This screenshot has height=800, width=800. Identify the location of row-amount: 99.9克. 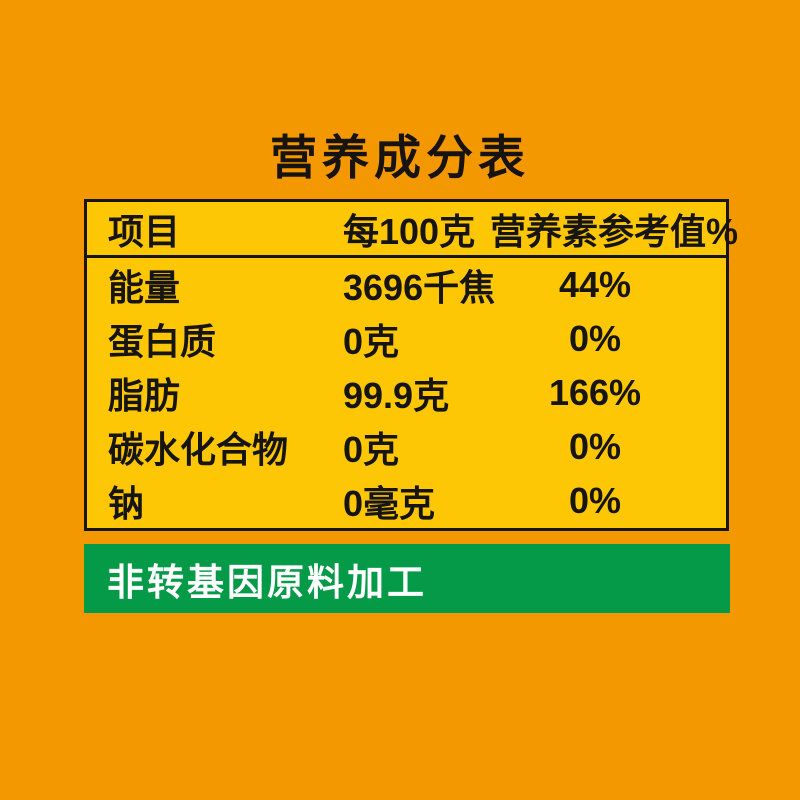
(396, 395).